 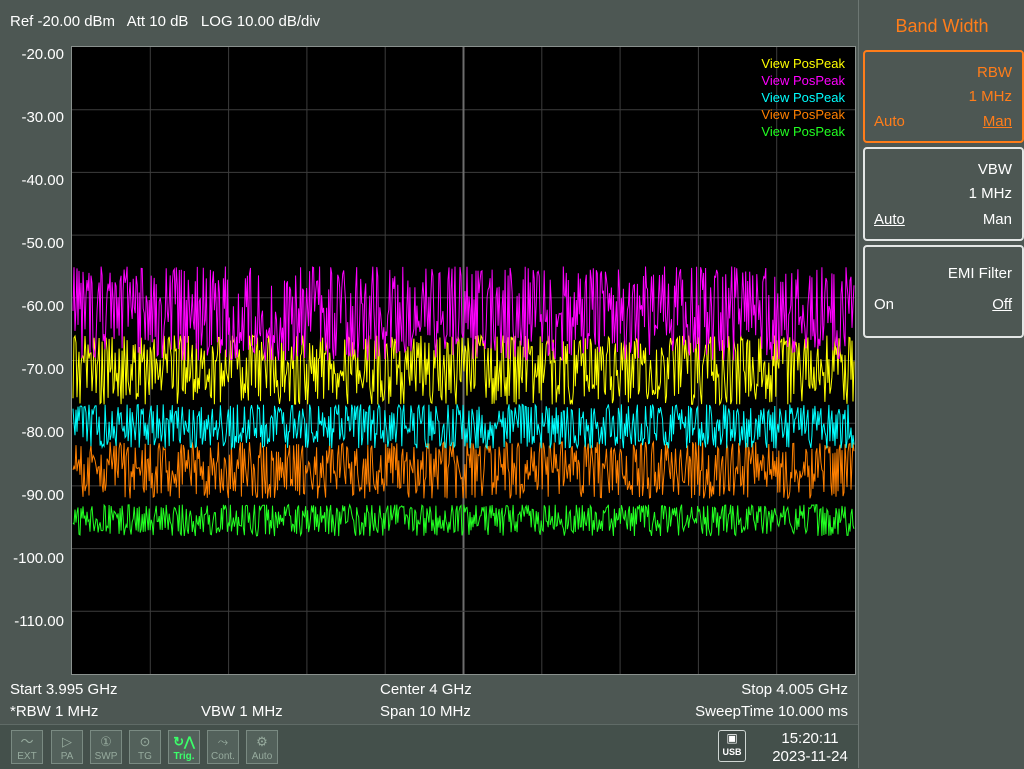 What do you see at coordinates (39, 621) in the screenshot?
I see `y-tick-label: -110.00` at bounding box center [39, 621].